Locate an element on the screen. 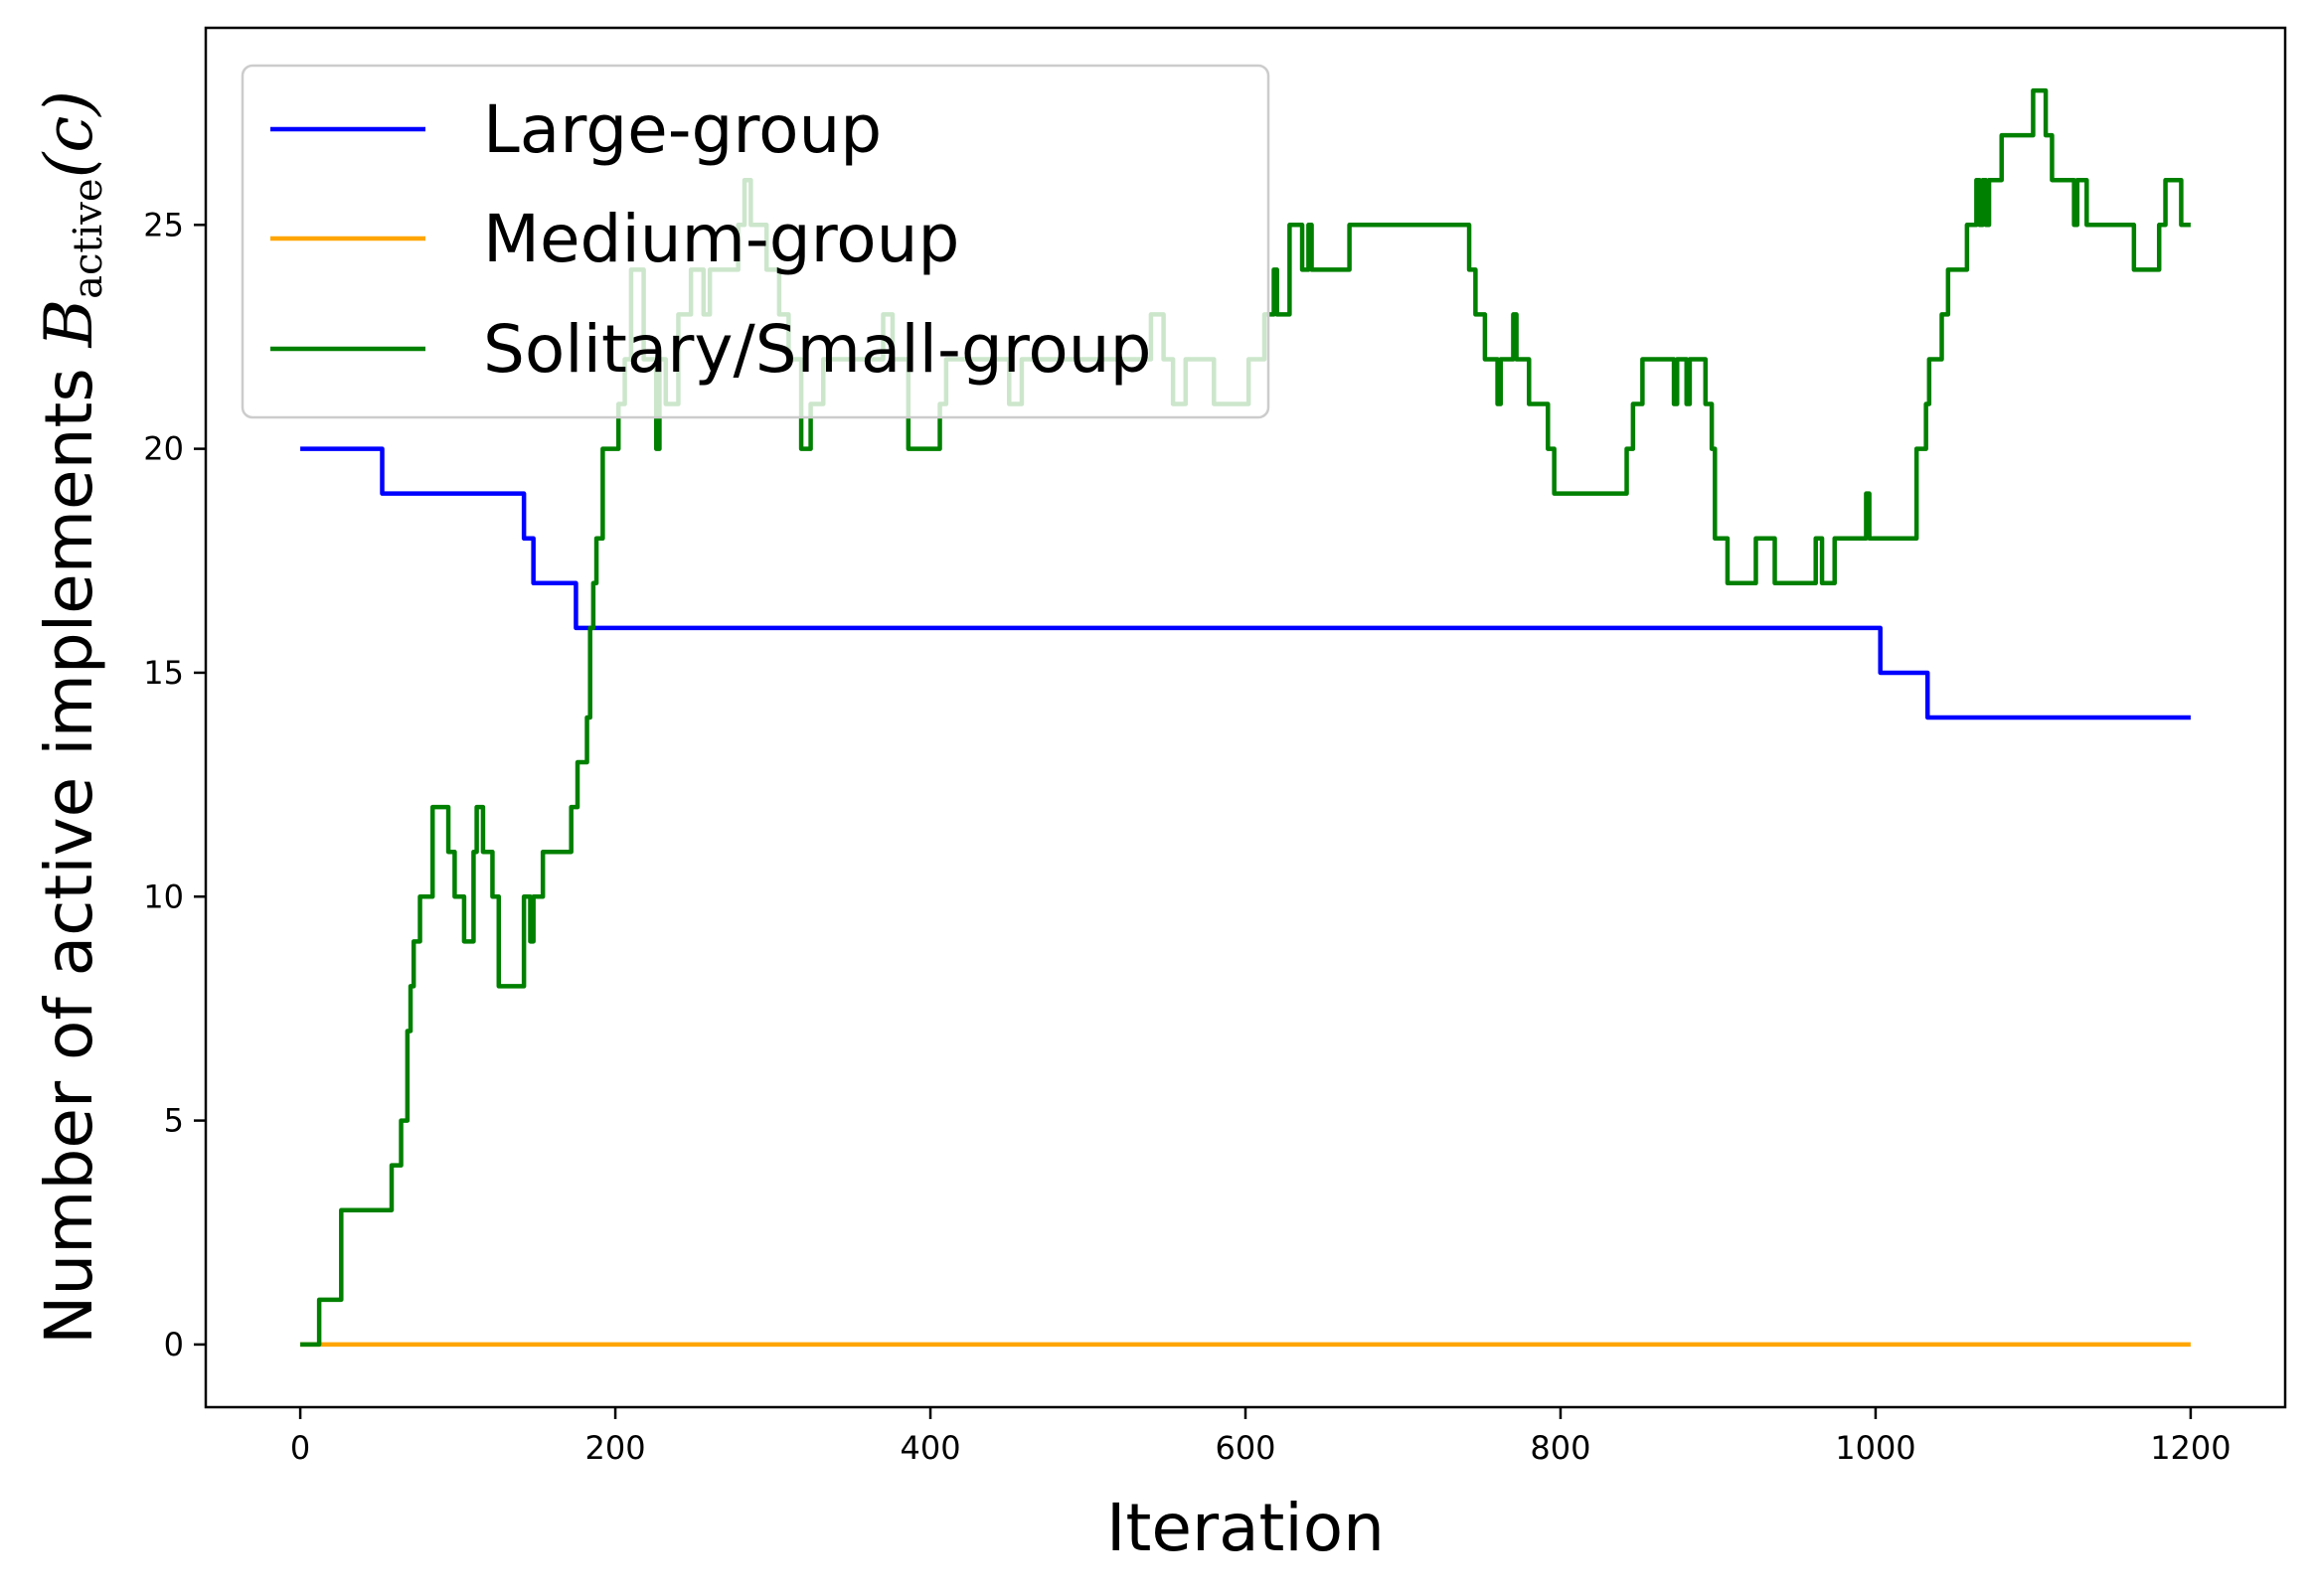  y-axis-label-subscript: active is located at coordinates (88, 238).